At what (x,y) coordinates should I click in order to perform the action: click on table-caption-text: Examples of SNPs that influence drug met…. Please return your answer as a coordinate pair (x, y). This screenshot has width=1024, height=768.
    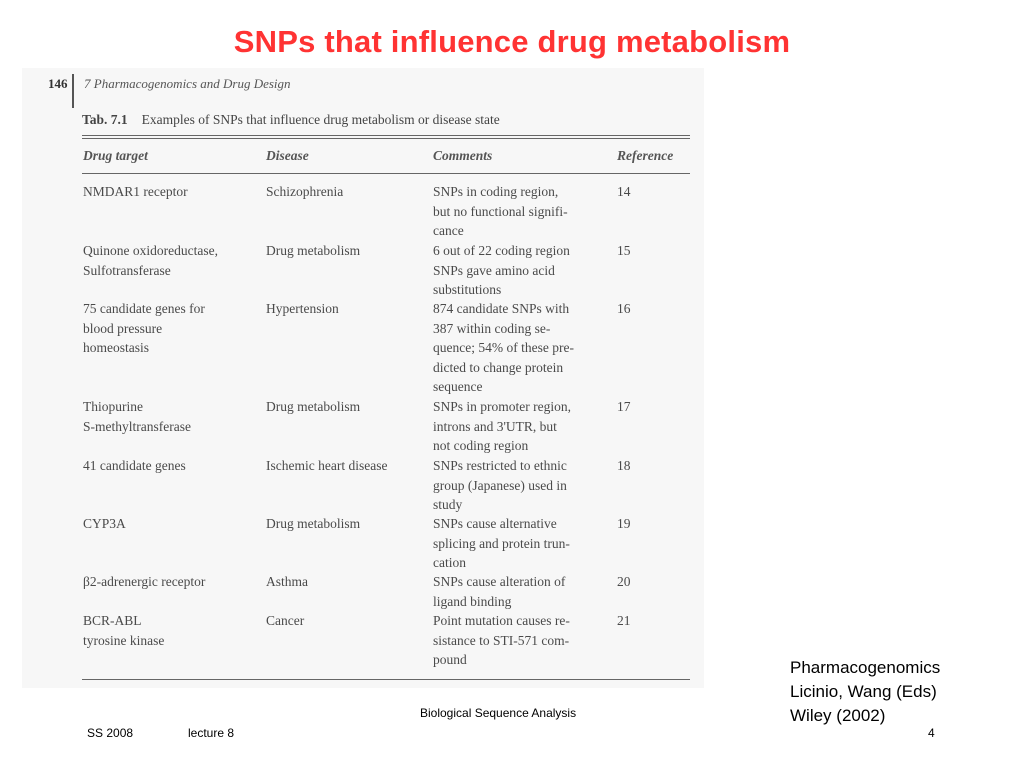
    Looking at the image, I should click on (320, 119).